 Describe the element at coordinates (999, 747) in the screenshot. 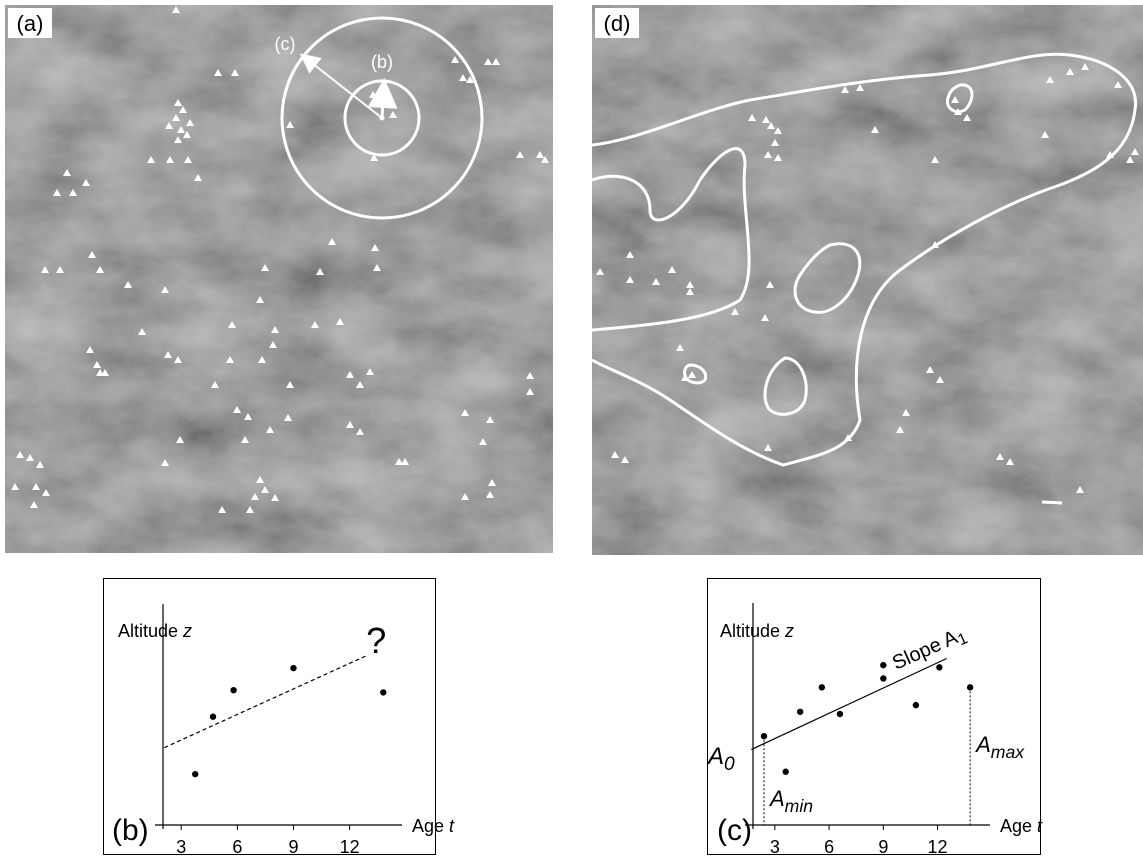

I see `annotation: Amax` at that location.